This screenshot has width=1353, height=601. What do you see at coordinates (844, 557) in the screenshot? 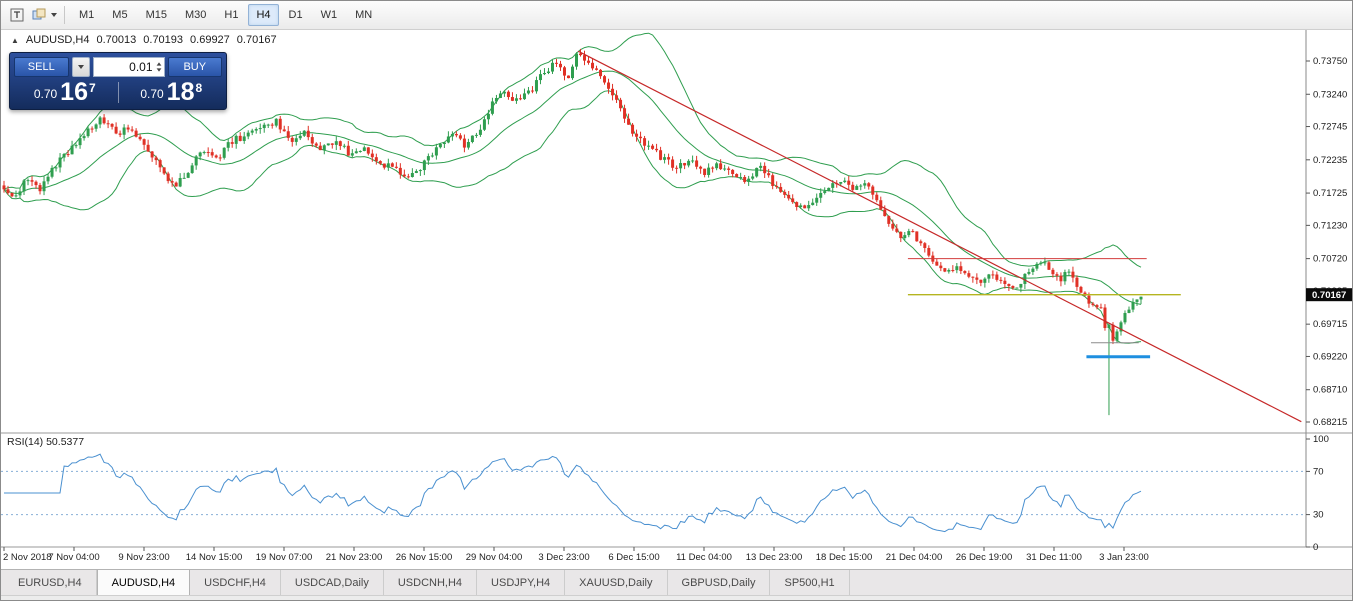
I see `time-tick-label: 18 Dec 15:00` at bounding box center [844, 557].